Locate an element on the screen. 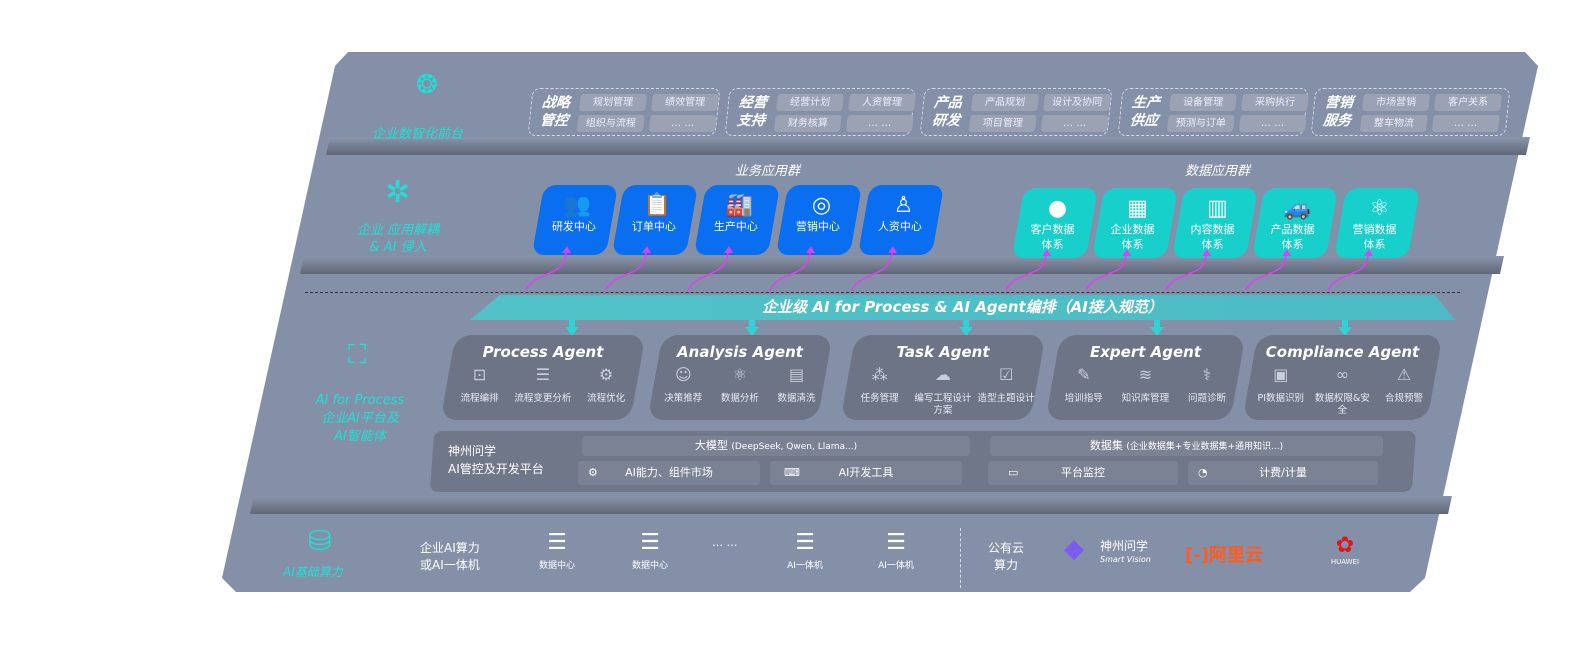 This screenshot has height=647, width=1572. agent-capability: ▤ 数据清洗 is located at coordinates (796, 385).